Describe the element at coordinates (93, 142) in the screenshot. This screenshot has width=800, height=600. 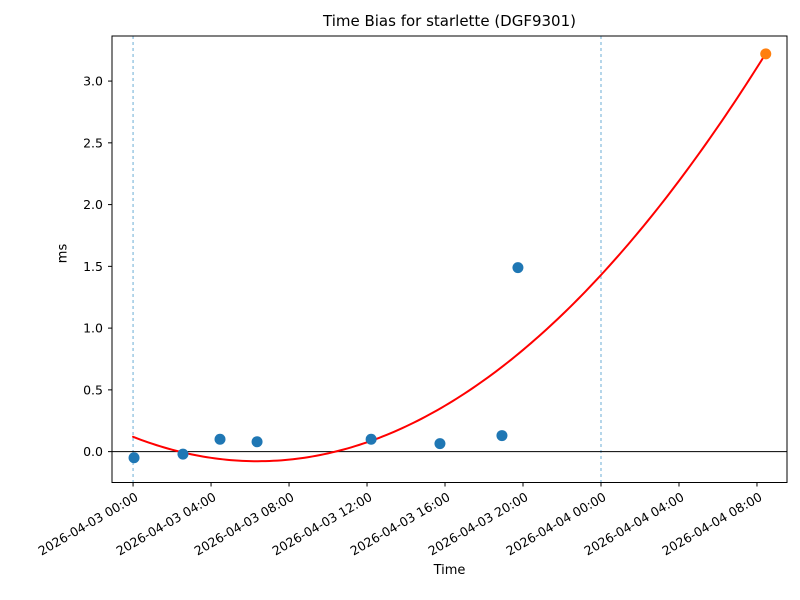
I see `y-tick-label: 2.5` at that location.